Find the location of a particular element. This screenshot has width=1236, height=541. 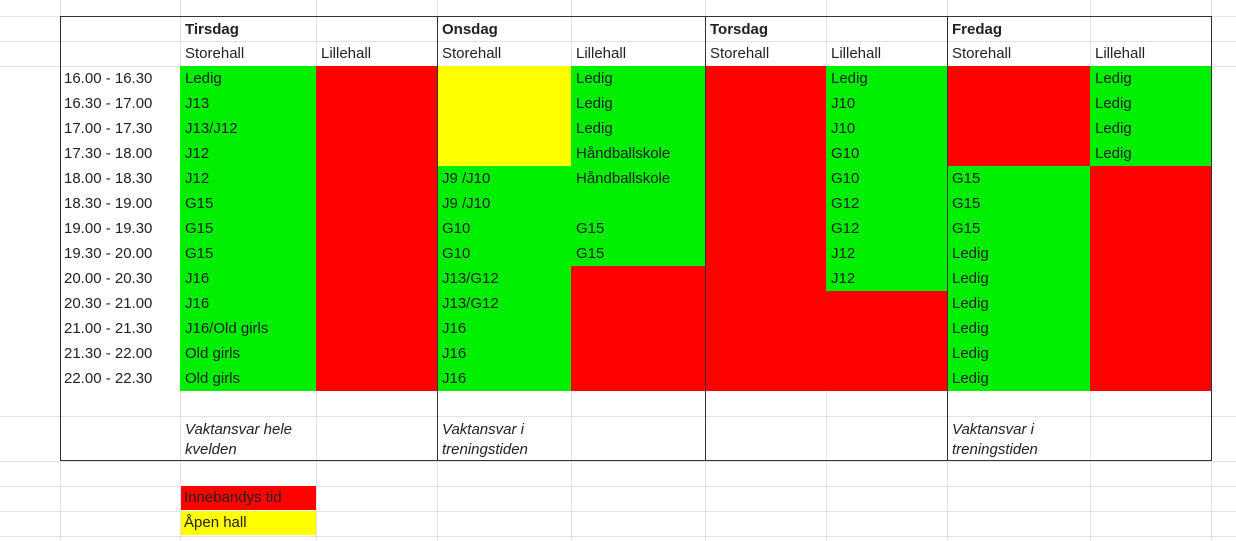

time-slot: 22.00 - 22.30 is located at coordinates (108, 378).